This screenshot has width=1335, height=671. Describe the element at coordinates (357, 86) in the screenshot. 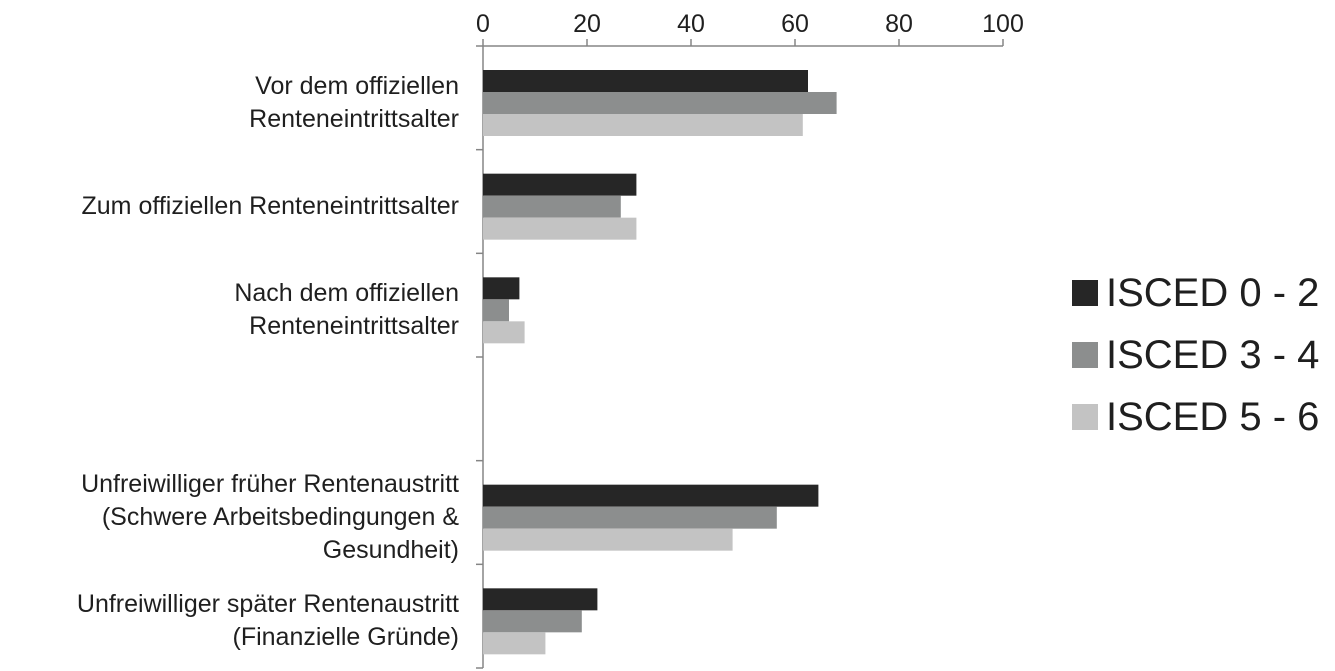

I see `category-label-line: Vor dem offiziellen` at that location.